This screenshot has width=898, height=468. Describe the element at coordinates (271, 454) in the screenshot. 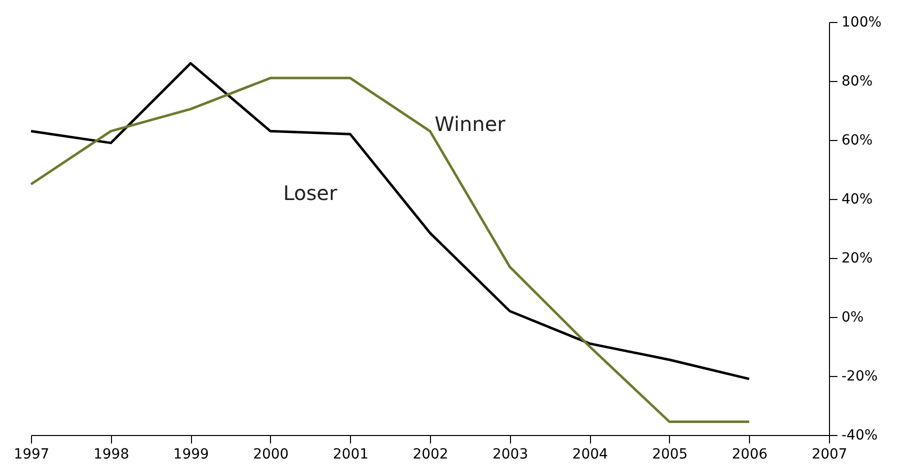

I see `x-tick-label: 2000` at that location.